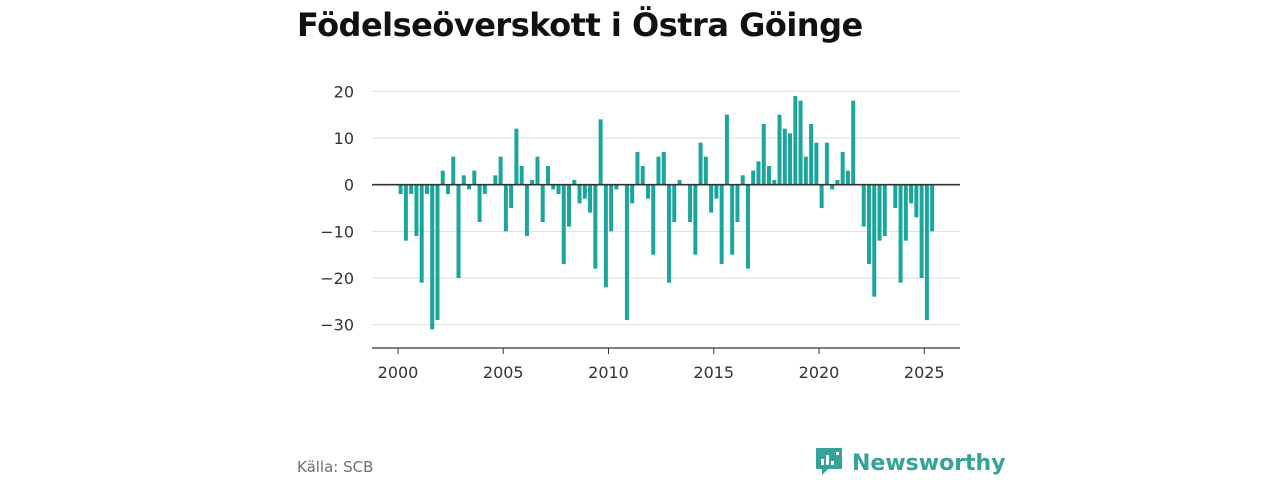  Describe the element at coordinates (819, 372) in the screenshot. I see `x-tick-label: 2020` at that location.